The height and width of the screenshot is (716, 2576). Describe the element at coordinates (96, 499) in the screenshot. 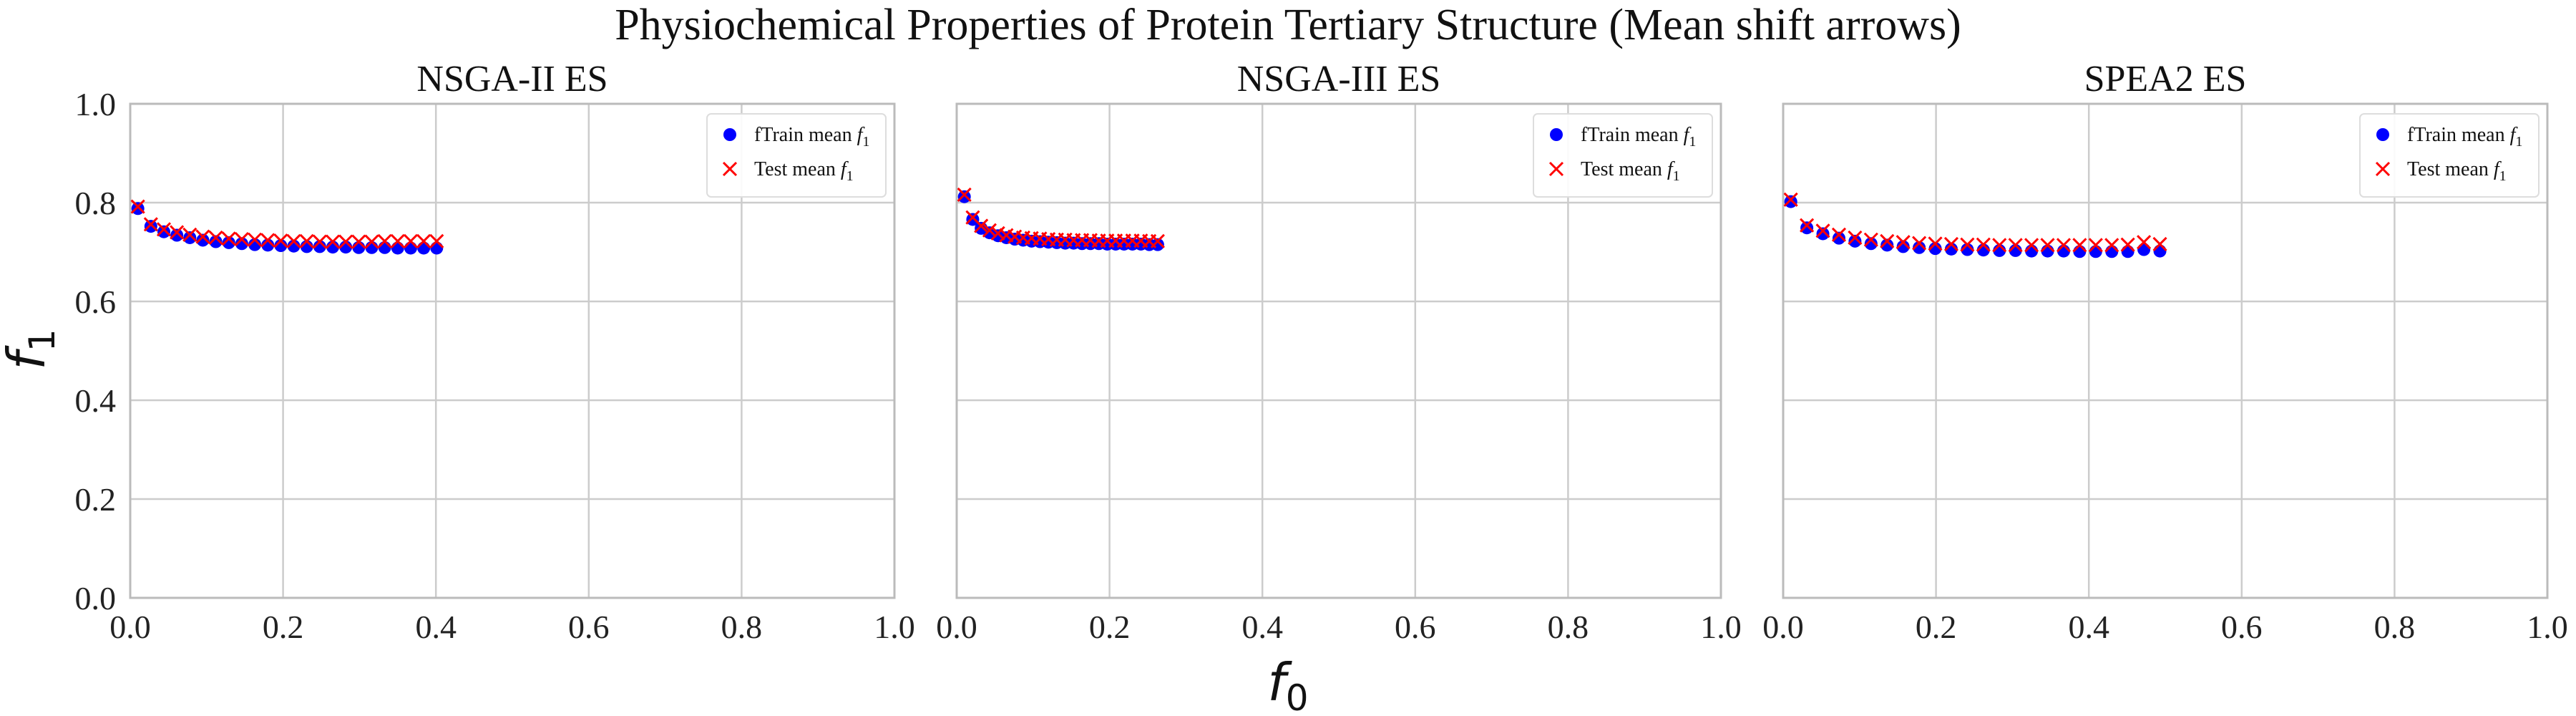

I see `y-tick-label: 0.2` at that location.